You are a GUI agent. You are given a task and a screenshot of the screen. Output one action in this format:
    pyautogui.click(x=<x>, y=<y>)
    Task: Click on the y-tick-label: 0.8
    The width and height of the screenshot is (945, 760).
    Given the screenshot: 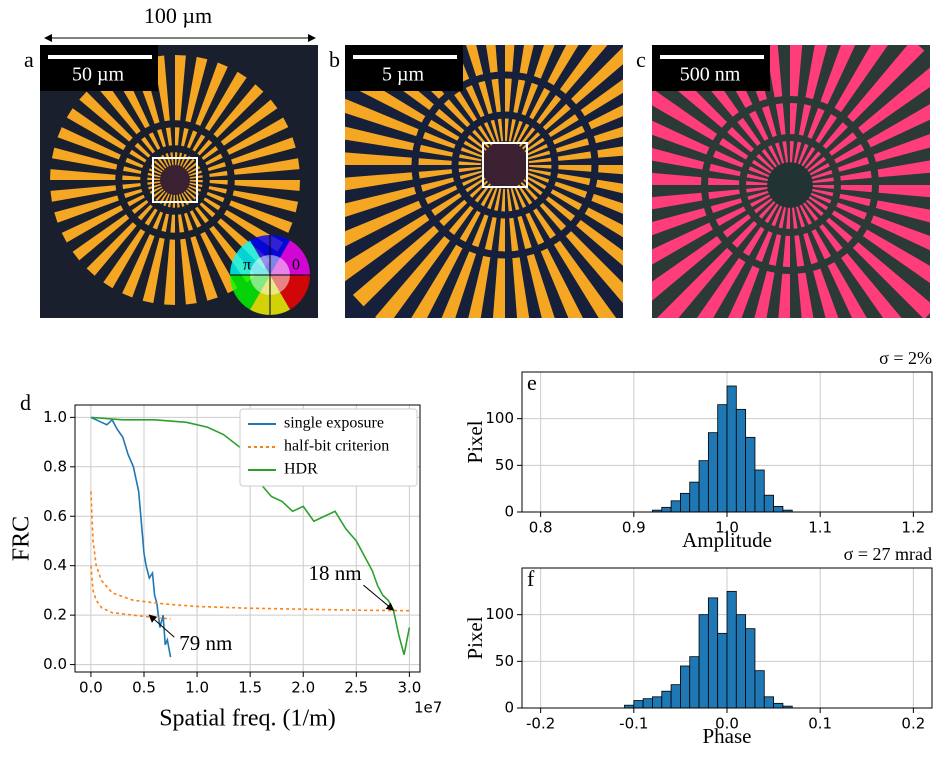 What is the action you would take?
    pyautogui.click(x=55, y=466)
    